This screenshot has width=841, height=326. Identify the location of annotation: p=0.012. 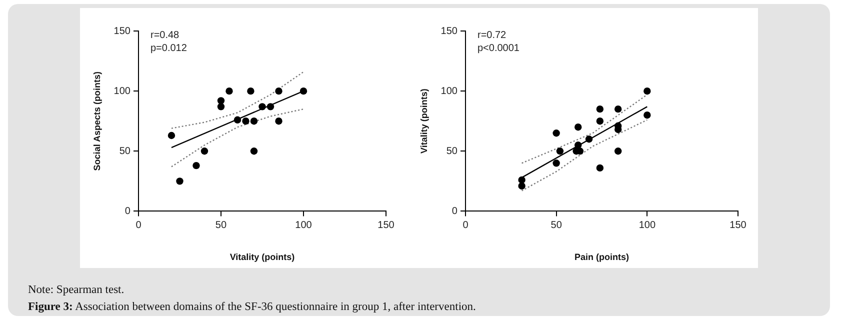
(169, 48).